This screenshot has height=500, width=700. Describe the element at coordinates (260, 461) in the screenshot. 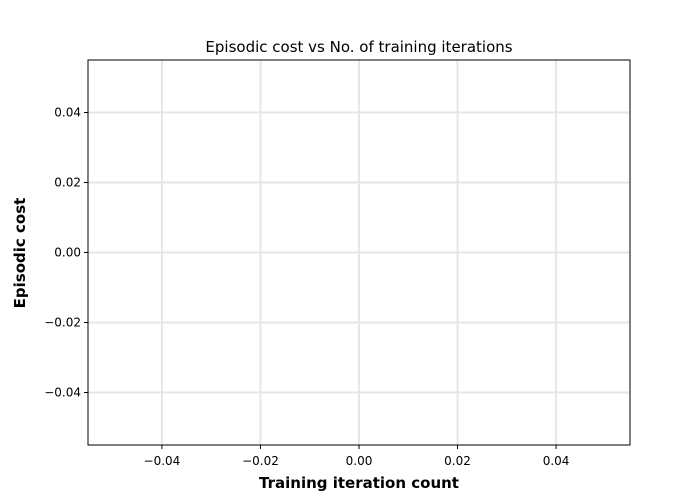

I see `x-tick-label: −0.02` at that location.